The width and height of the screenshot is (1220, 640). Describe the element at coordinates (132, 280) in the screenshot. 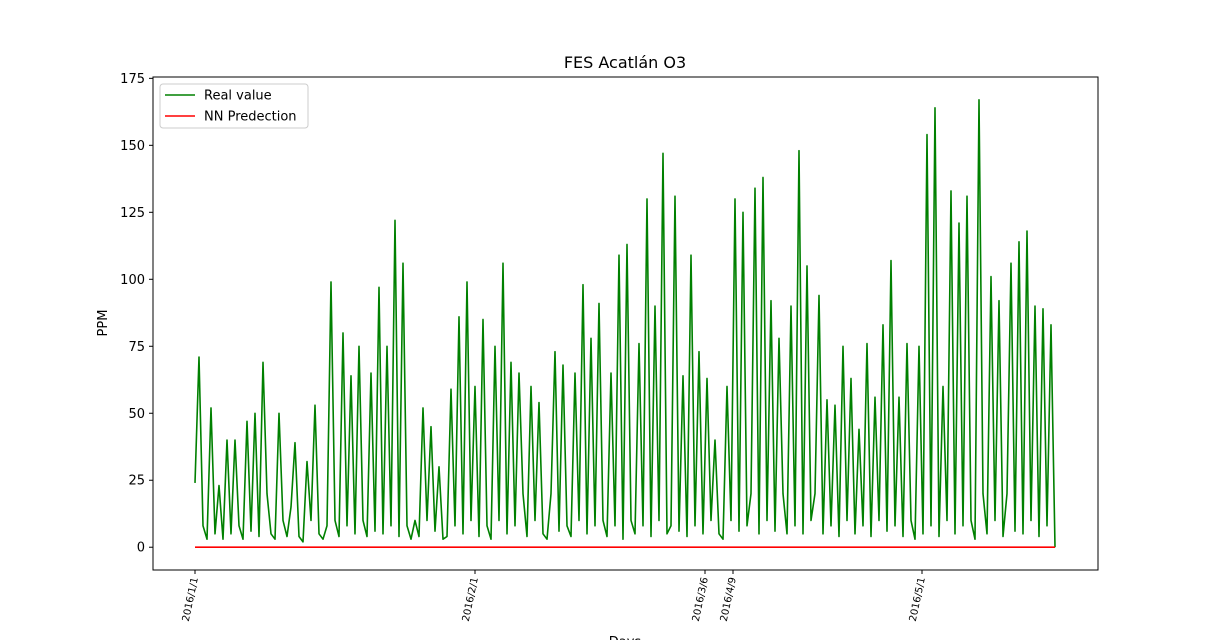

I see `y-tick-label: 100` at that location.